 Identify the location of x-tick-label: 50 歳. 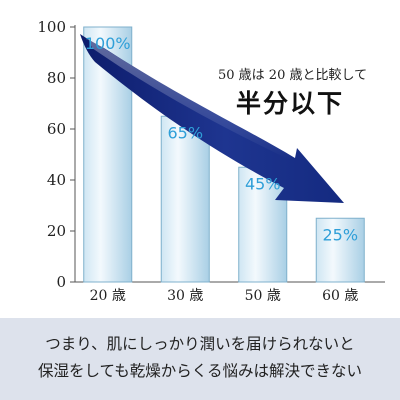
(263, 296).